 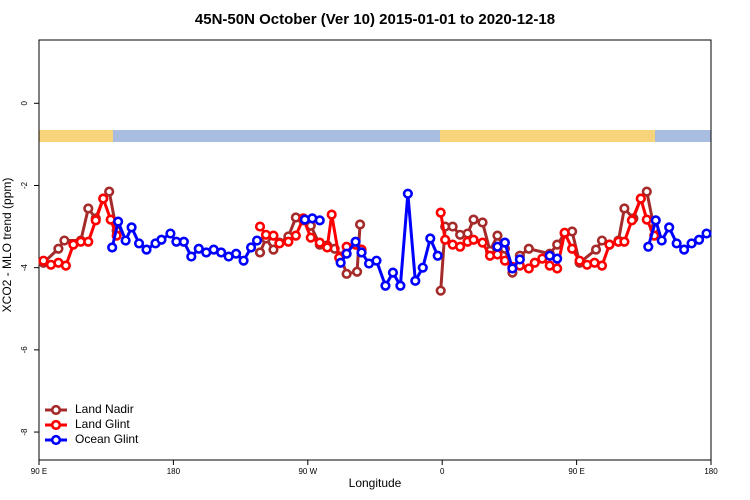 I want to click on y-tick-label: -6, so click(x=24, y=350).